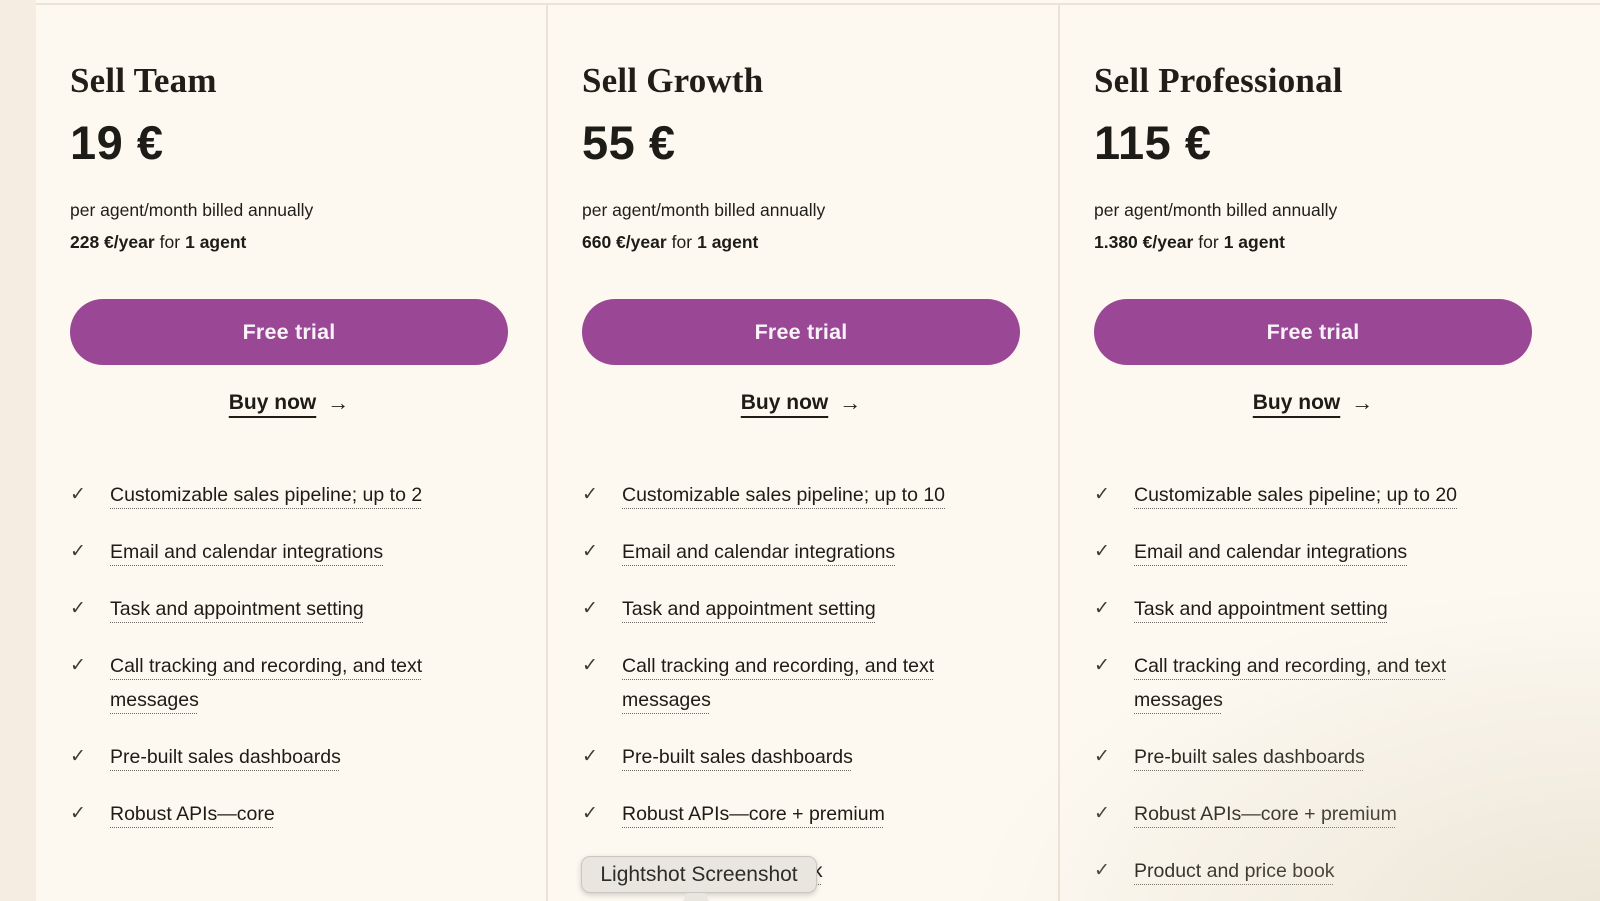 This screenshot has height=901, width=1600. Describe the element at coordinates (818, 4) in the screenshot. I see `top-divider` at that location.